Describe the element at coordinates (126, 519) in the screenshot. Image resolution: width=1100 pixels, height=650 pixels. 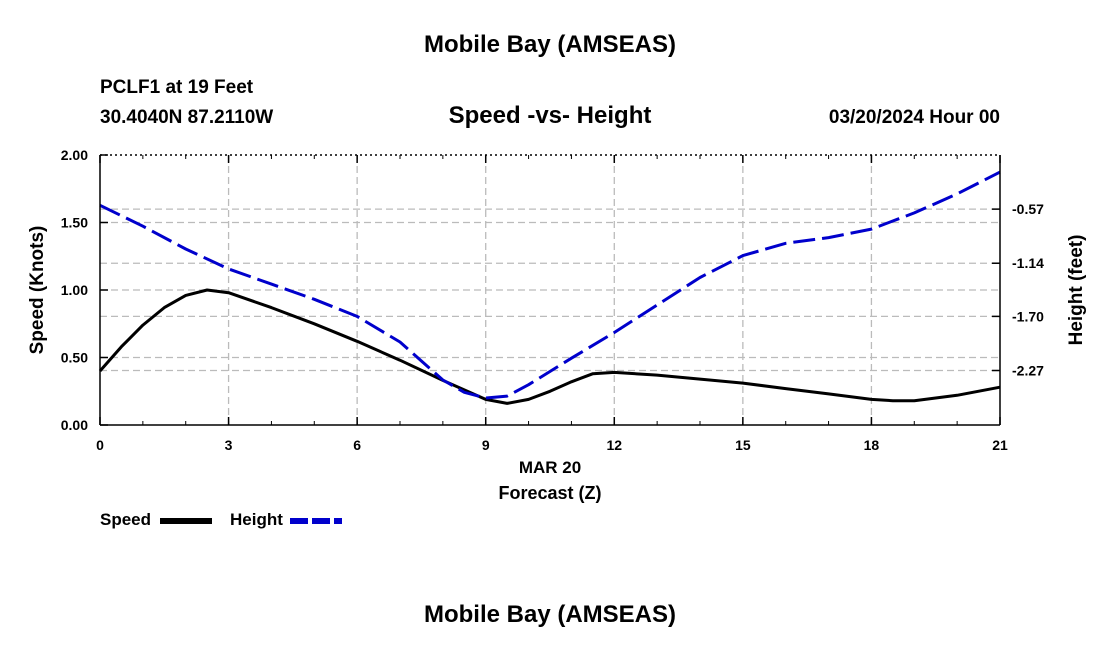
I see `legend-speed-label: Speed` at that location.